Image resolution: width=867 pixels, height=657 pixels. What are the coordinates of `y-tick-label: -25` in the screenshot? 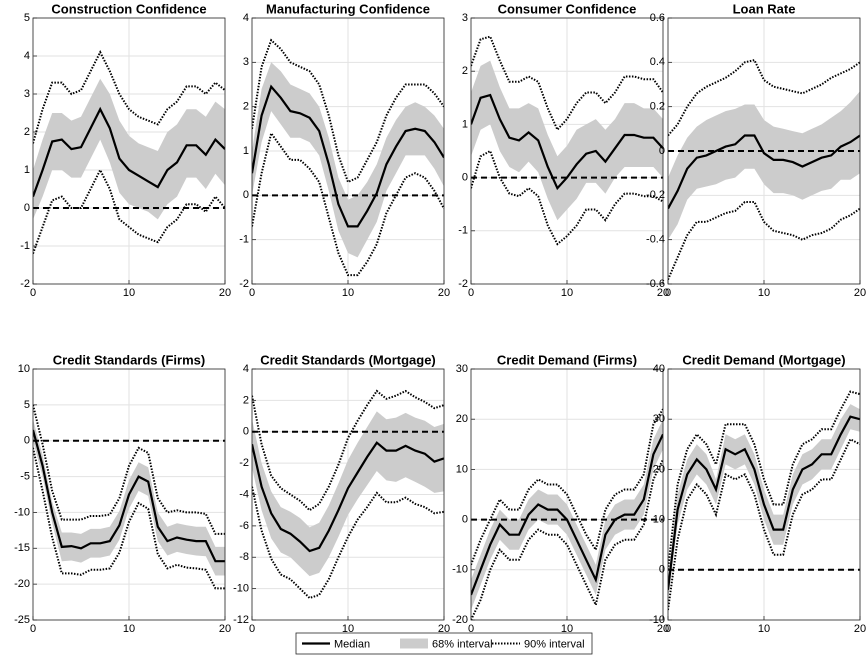 It's located at (22, 620).